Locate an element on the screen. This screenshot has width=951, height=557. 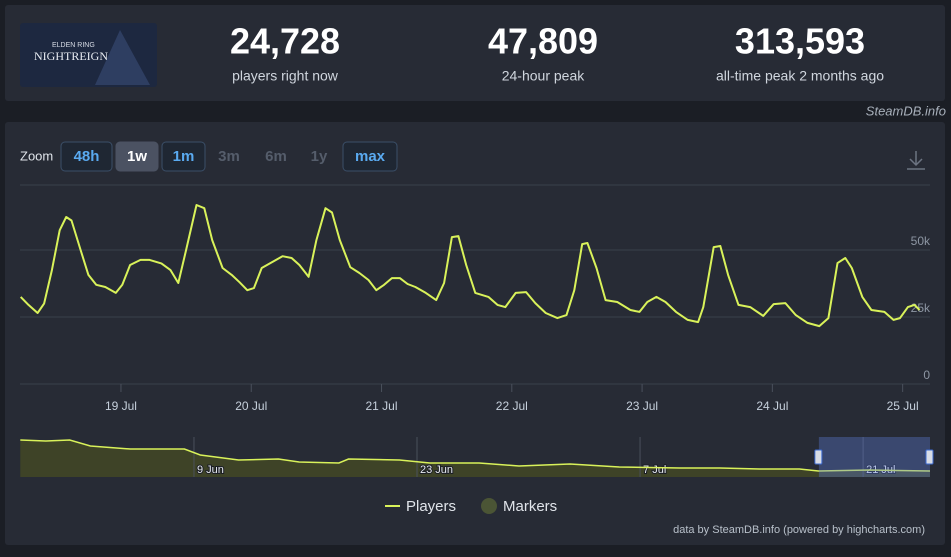
logo-art is located at coordinates (122, 57).